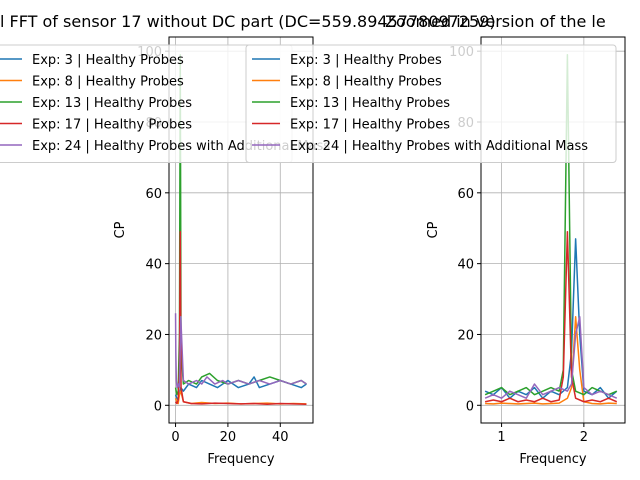 Image resolution: width=640 pixels, height=480 pixels. I want to click on right-legend-entry-3: Exp: 13 | Healthy Probes, so click(370, 103).